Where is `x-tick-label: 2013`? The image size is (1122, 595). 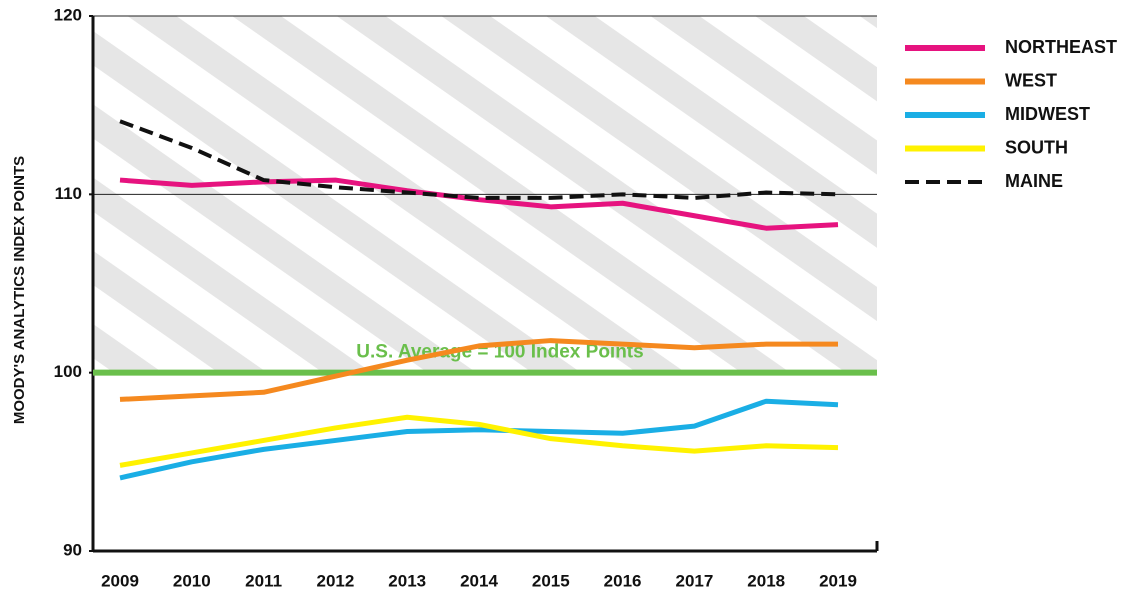 x-tick-label: 2013 is located at coordinates (407, 580).